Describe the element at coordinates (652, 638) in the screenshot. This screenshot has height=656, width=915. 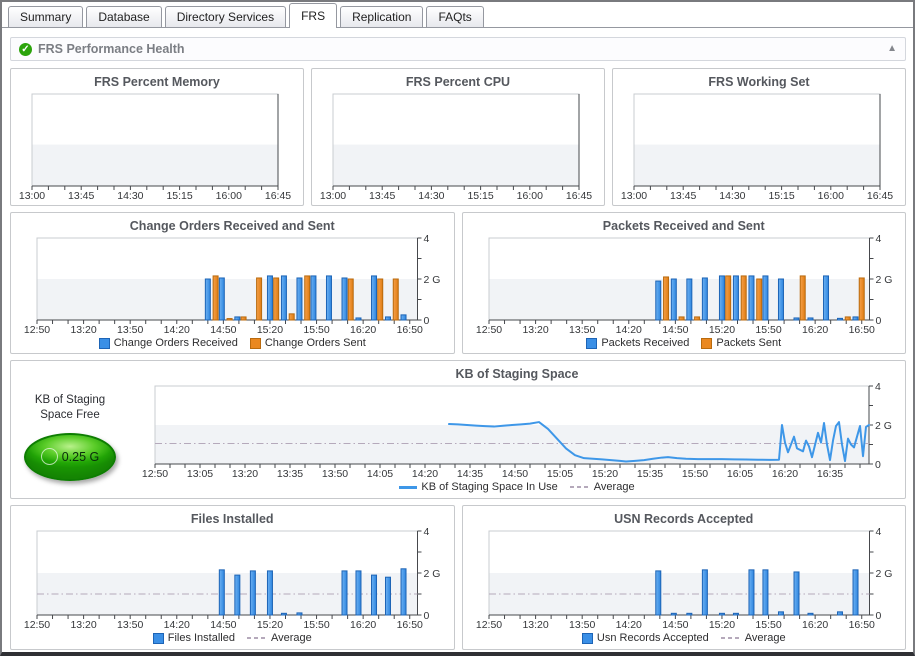
I see `legend-label: Usn Records Accepted` at that location.